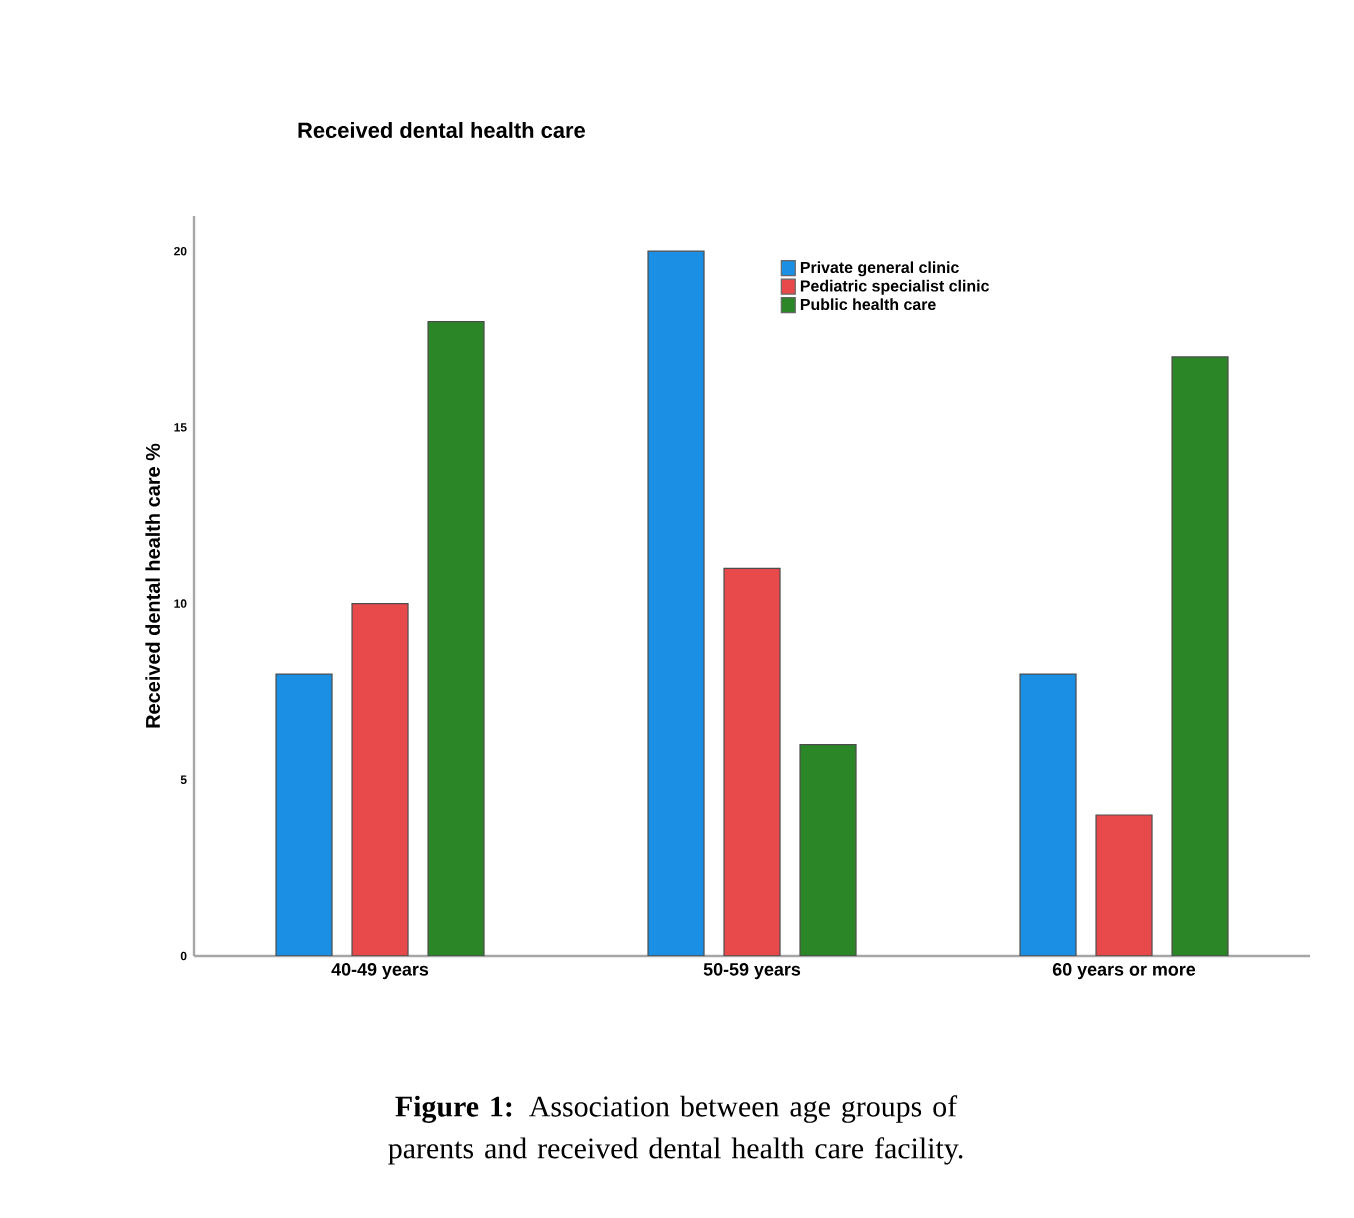 The image size is (1354, 1218). What do you see at coordinates (441, 130) in the screenshot?
I see `chart-title: Received dental health care` at bounding box center [441, 130].